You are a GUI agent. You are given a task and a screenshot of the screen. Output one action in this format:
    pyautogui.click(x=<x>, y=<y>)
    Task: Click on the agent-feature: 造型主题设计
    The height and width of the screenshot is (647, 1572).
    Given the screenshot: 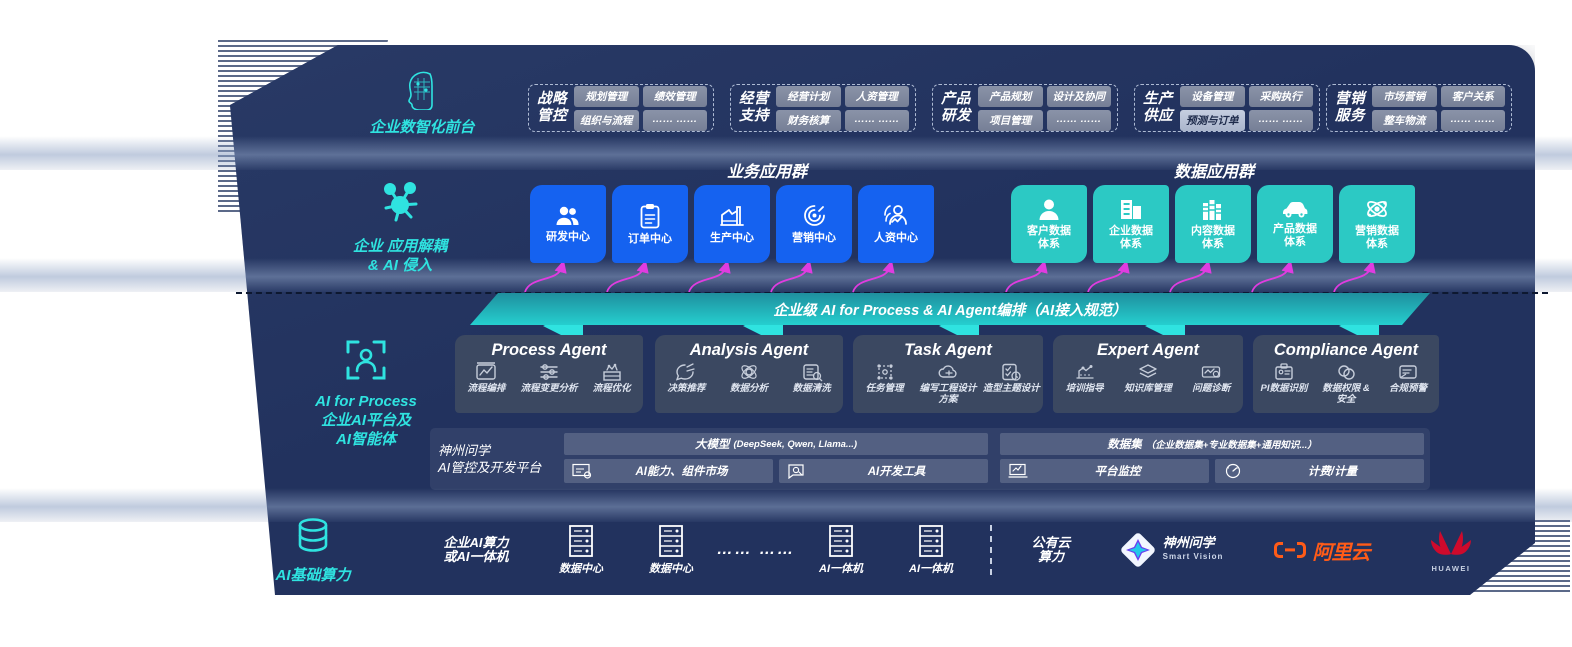 What is the action you would take?
    pyautogui.click(x=1011, y=383)
    